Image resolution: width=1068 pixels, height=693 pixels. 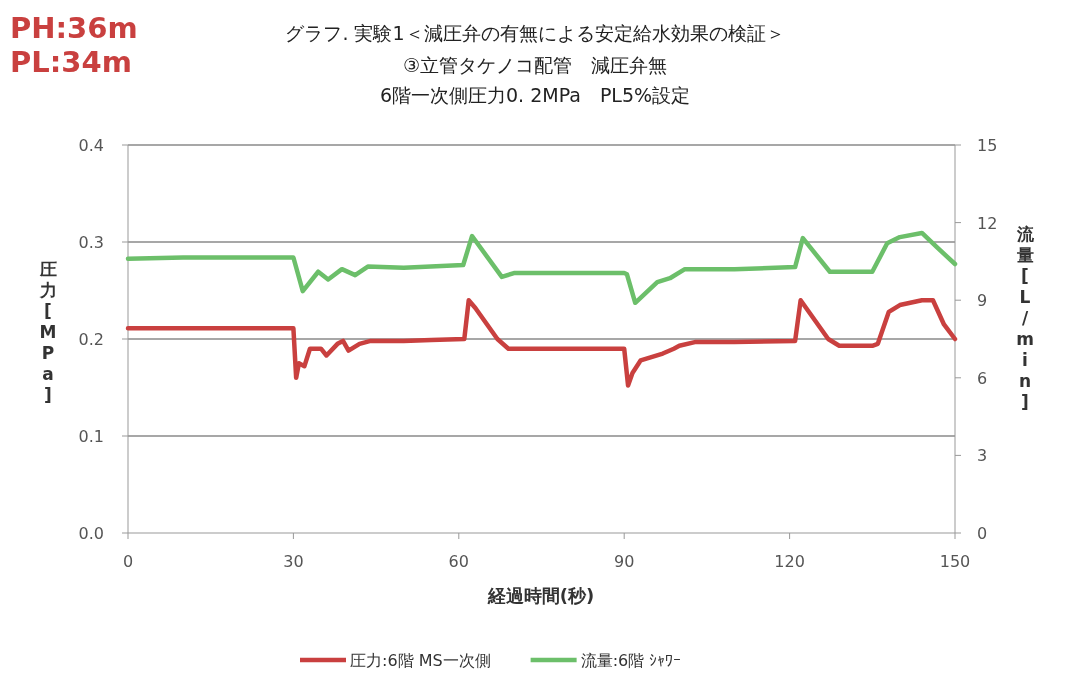 I want to click on chart-subtitle: ③立管タケノコ配管 減圧弁無 6階一次側圧力0. 2MPa PL5%設定, so click(x=535, y=80).